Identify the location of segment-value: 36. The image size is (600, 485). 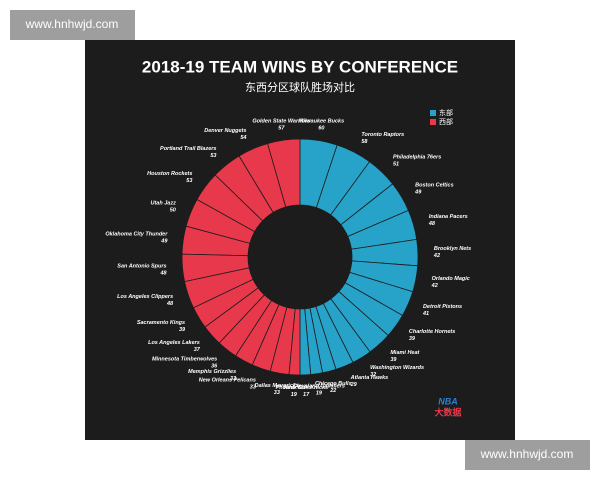
(214, 366).